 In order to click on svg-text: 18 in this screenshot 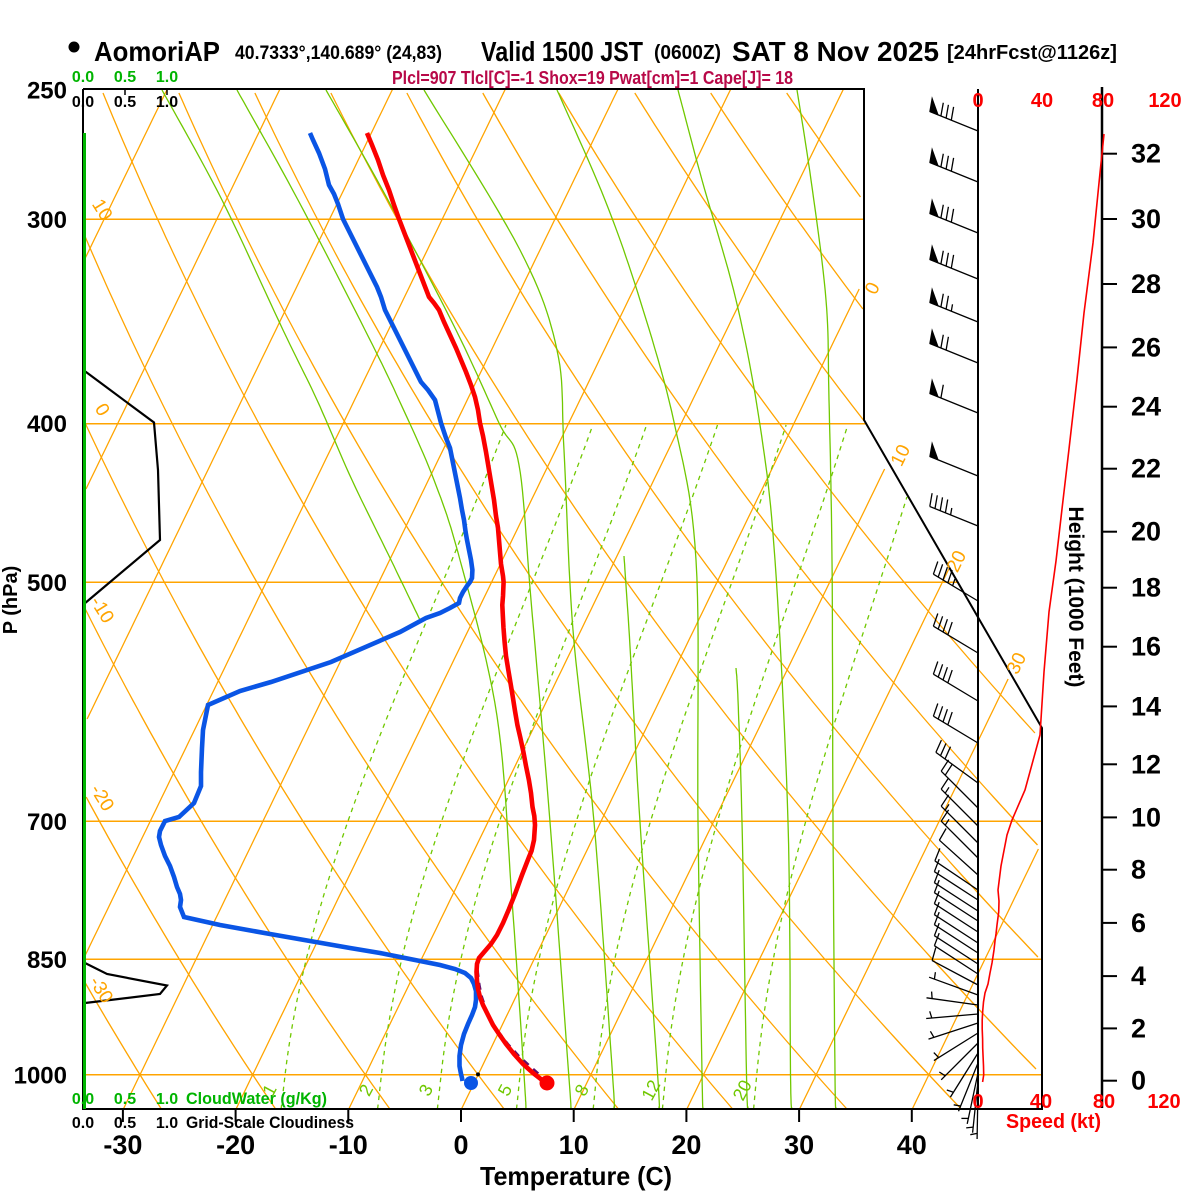, I will do `click(1146, 588)`.